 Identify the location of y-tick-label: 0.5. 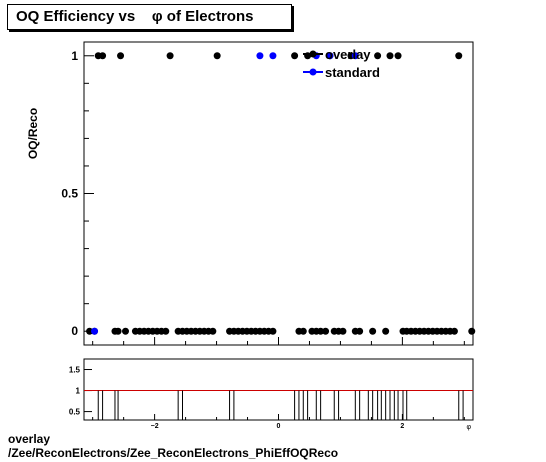
(69, 194).